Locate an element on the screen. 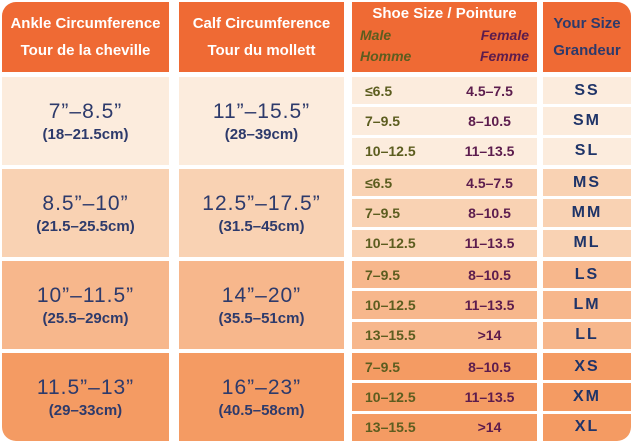  calf-header: Calf Circumference Tour du mollett is located at coordinates (261, 37).